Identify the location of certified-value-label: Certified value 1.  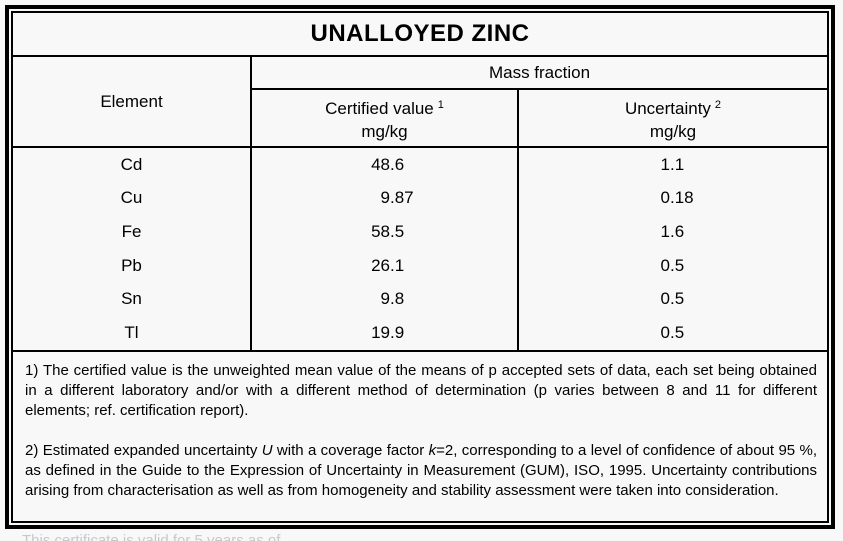
(384, 108).